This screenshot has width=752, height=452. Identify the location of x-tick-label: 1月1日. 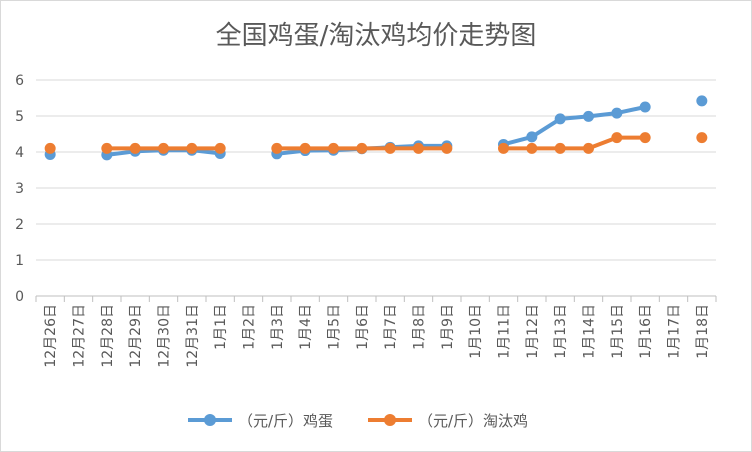
(221, 327).